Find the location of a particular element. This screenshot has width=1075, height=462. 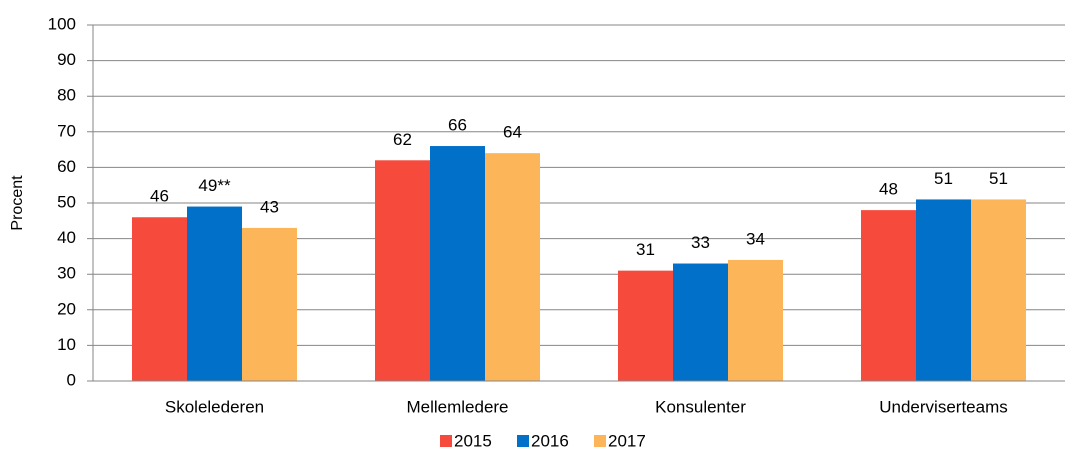

x-tick-label: Mellemledere is located at coordinates (457, 406).